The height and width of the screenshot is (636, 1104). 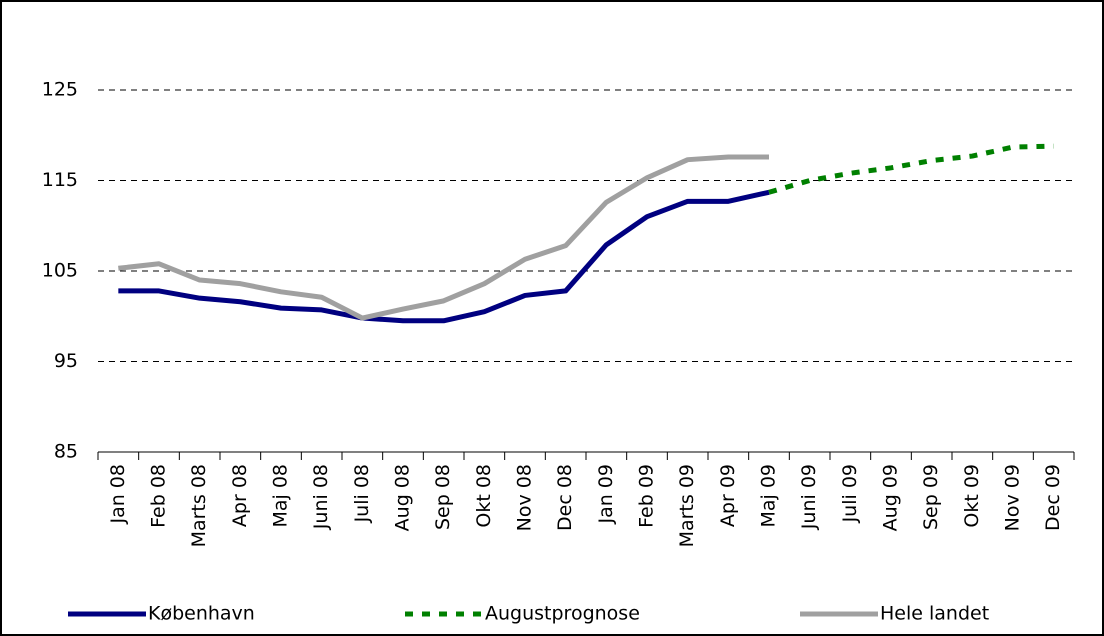 What do you see at coordinates (443, 497) in the screenshot?
I see `x-tick-label: Sep 08` at bounding box center [443, 497].